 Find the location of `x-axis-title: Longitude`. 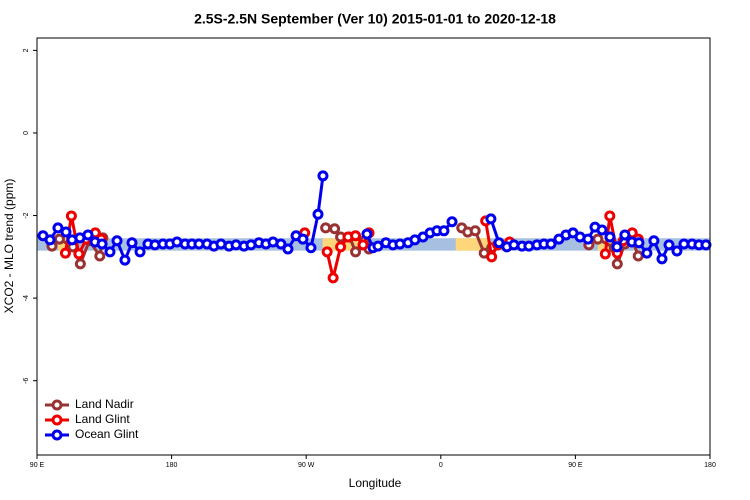

x-axis-title: Longitude is located at coordinates (375, 483).